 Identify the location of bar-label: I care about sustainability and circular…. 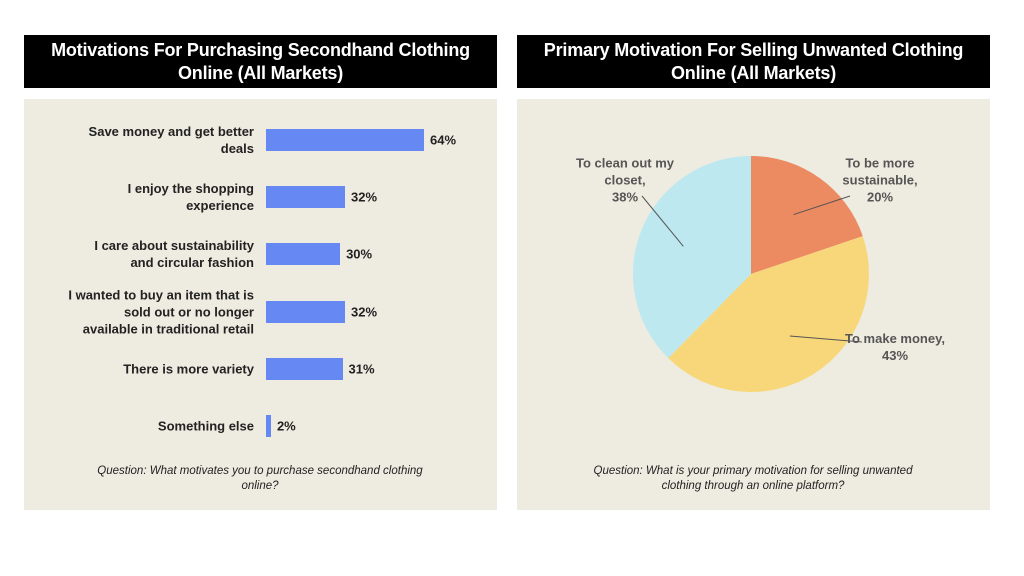
(174, 254).